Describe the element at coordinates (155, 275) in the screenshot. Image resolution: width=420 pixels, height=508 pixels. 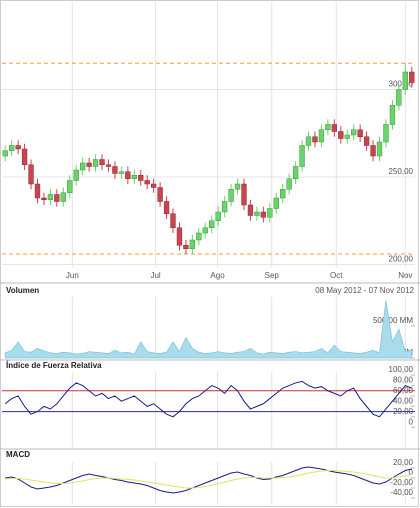
I see `x-tick-label: Jul` at that location.